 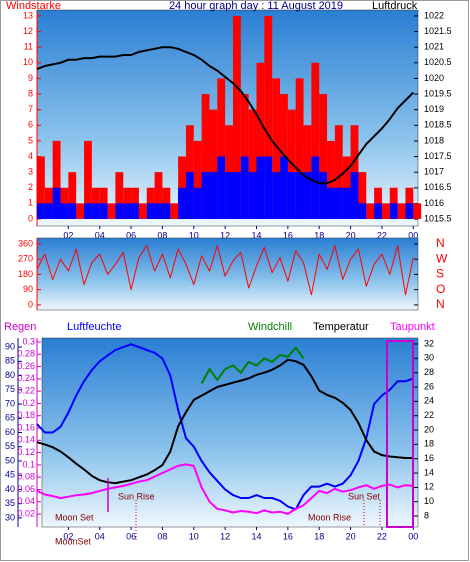 I want to click on y-tick-label: 90, so click(x=28, y=289).